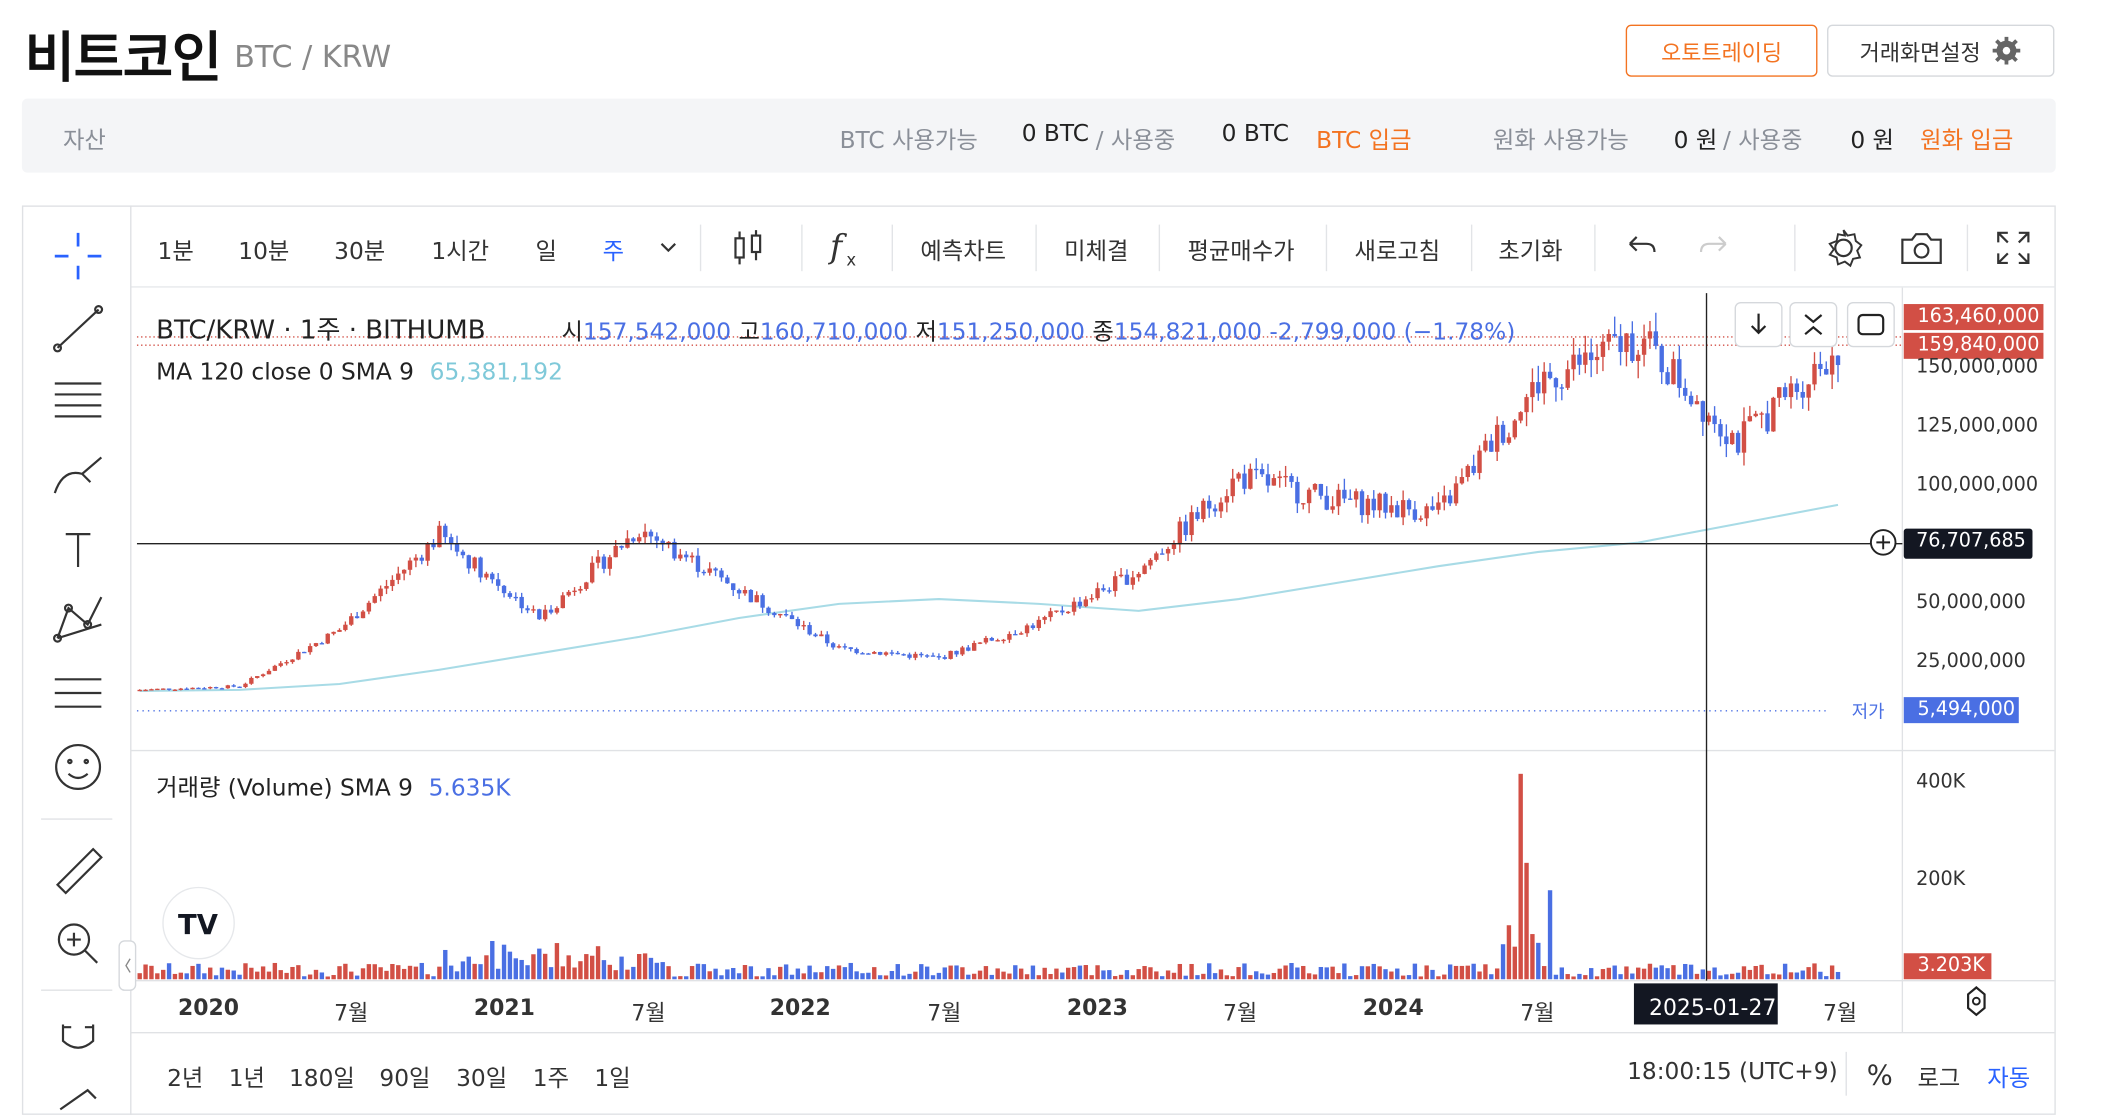 The width and height of the screenshot is (2112, 1120). Describe the element at coordinates (1640, 246) in the screenshot. I see `undo-icon` at that location.